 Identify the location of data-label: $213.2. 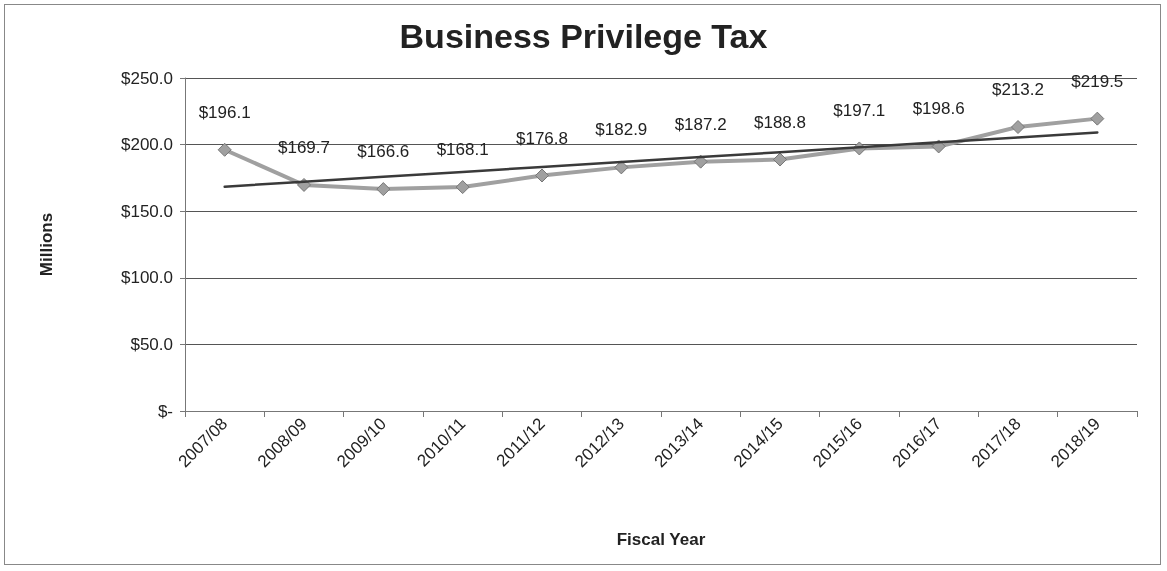
(1018, 90).